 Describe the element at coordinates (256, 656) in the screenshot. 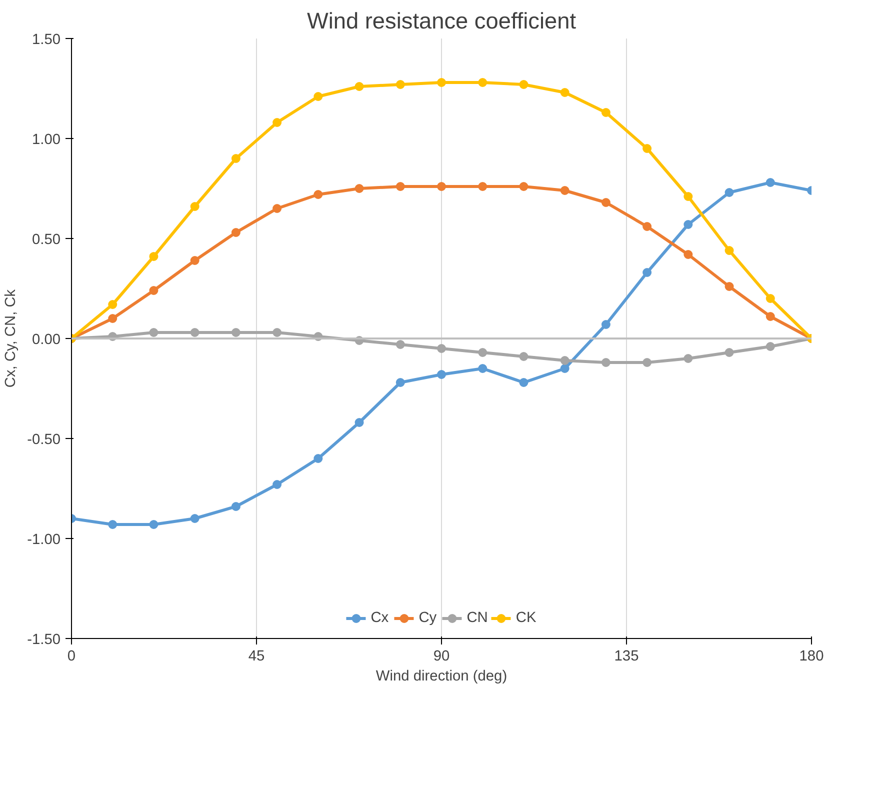

I see `x-tick-label: 45` at that location.